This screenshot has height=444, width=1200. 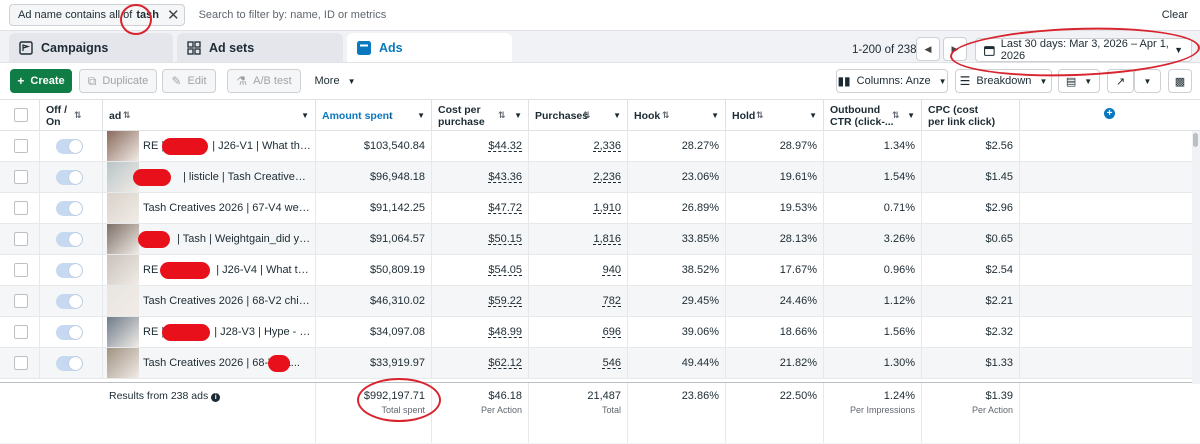 What do you see at coordinates (335, 81) in the screenshot?
I see `more-button: More ▼` at bounding box center [335, 81].